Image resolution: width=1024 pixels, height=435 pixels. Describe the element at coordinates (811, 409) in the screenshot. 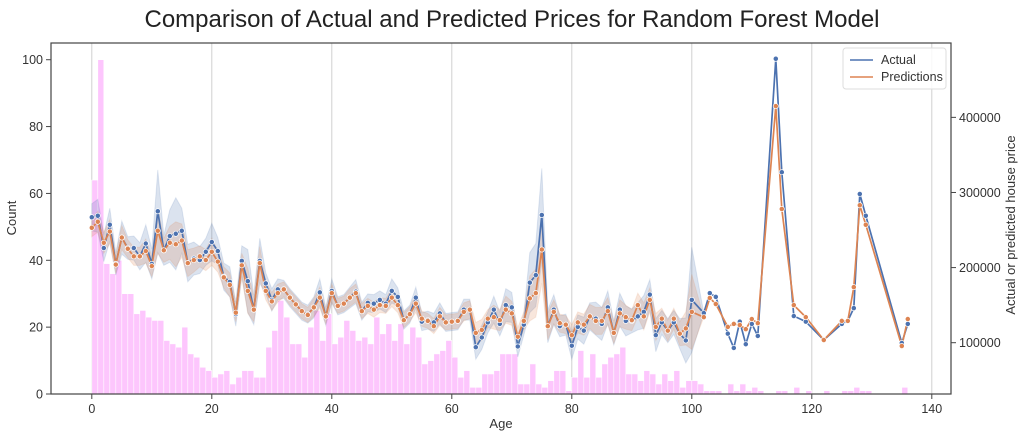

I see `x-tick-label: 120` at that location.